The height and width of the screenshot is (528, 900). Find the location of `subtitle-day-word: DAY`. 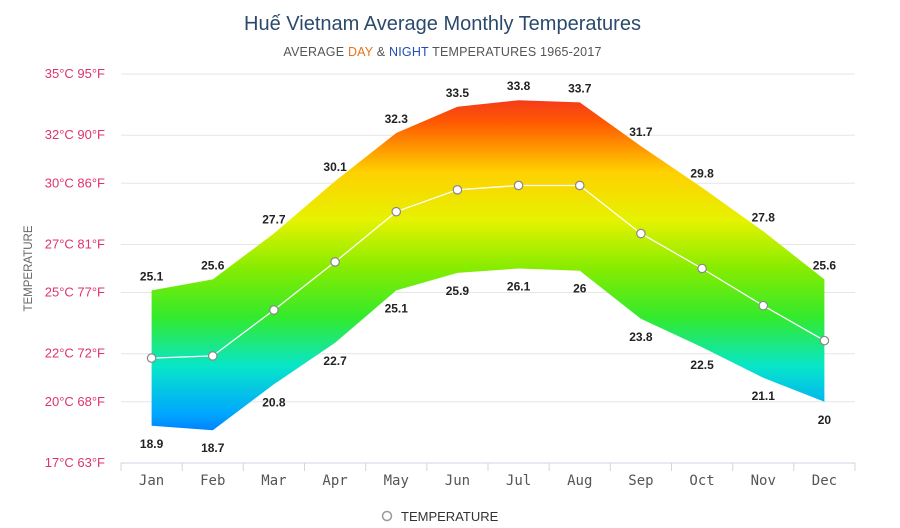

subtitle-day-word: DAY is located at coordinates (360, 52).